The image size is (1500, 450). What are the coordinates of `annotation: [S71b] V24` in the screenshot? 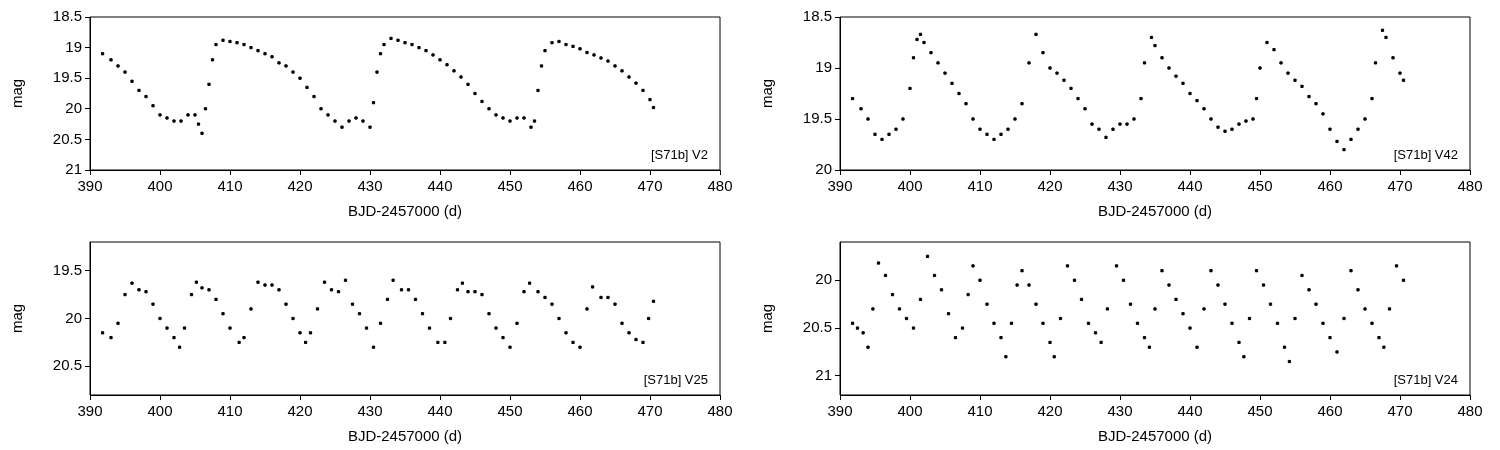 It's located at (1425, 380).